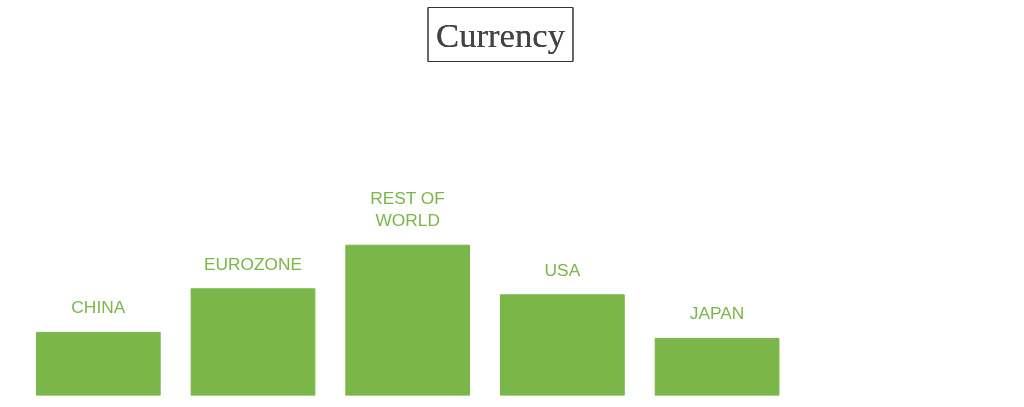 This screenshot has height=407, width=1024. I want to click on chart-title: Currency, so click(501, 34).